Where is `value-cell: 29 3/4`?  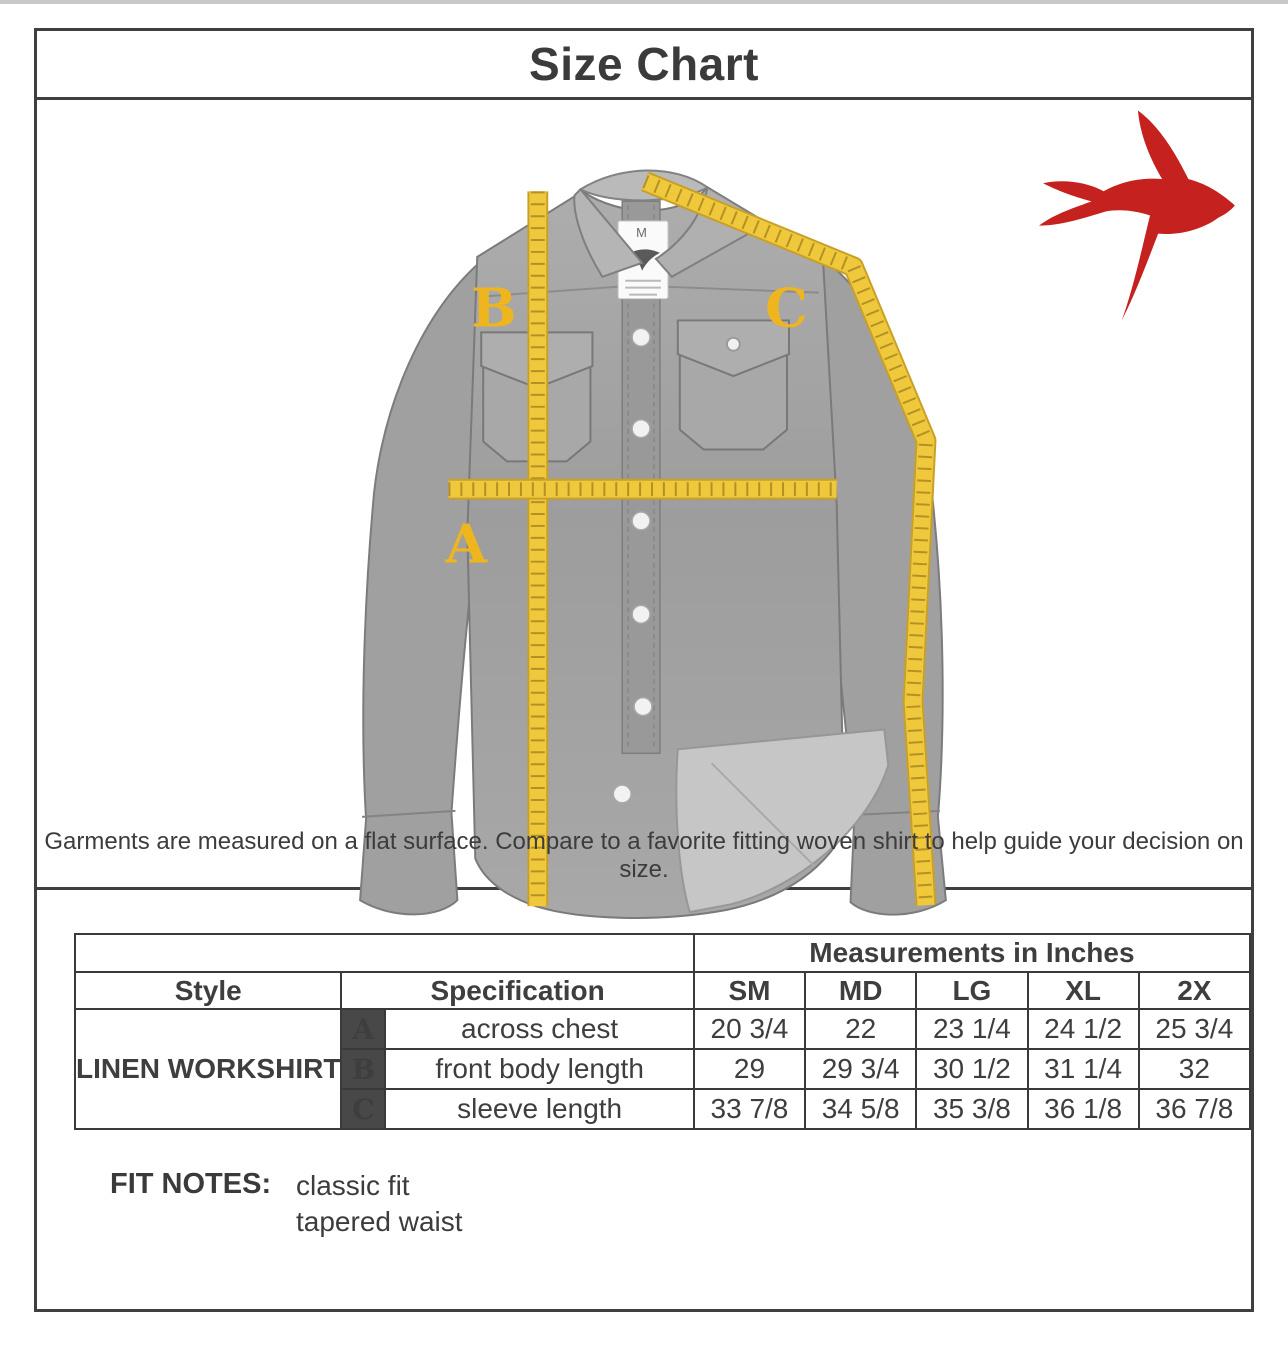 value-cell: 29 3/4 is located at coordinates (861, 1069).